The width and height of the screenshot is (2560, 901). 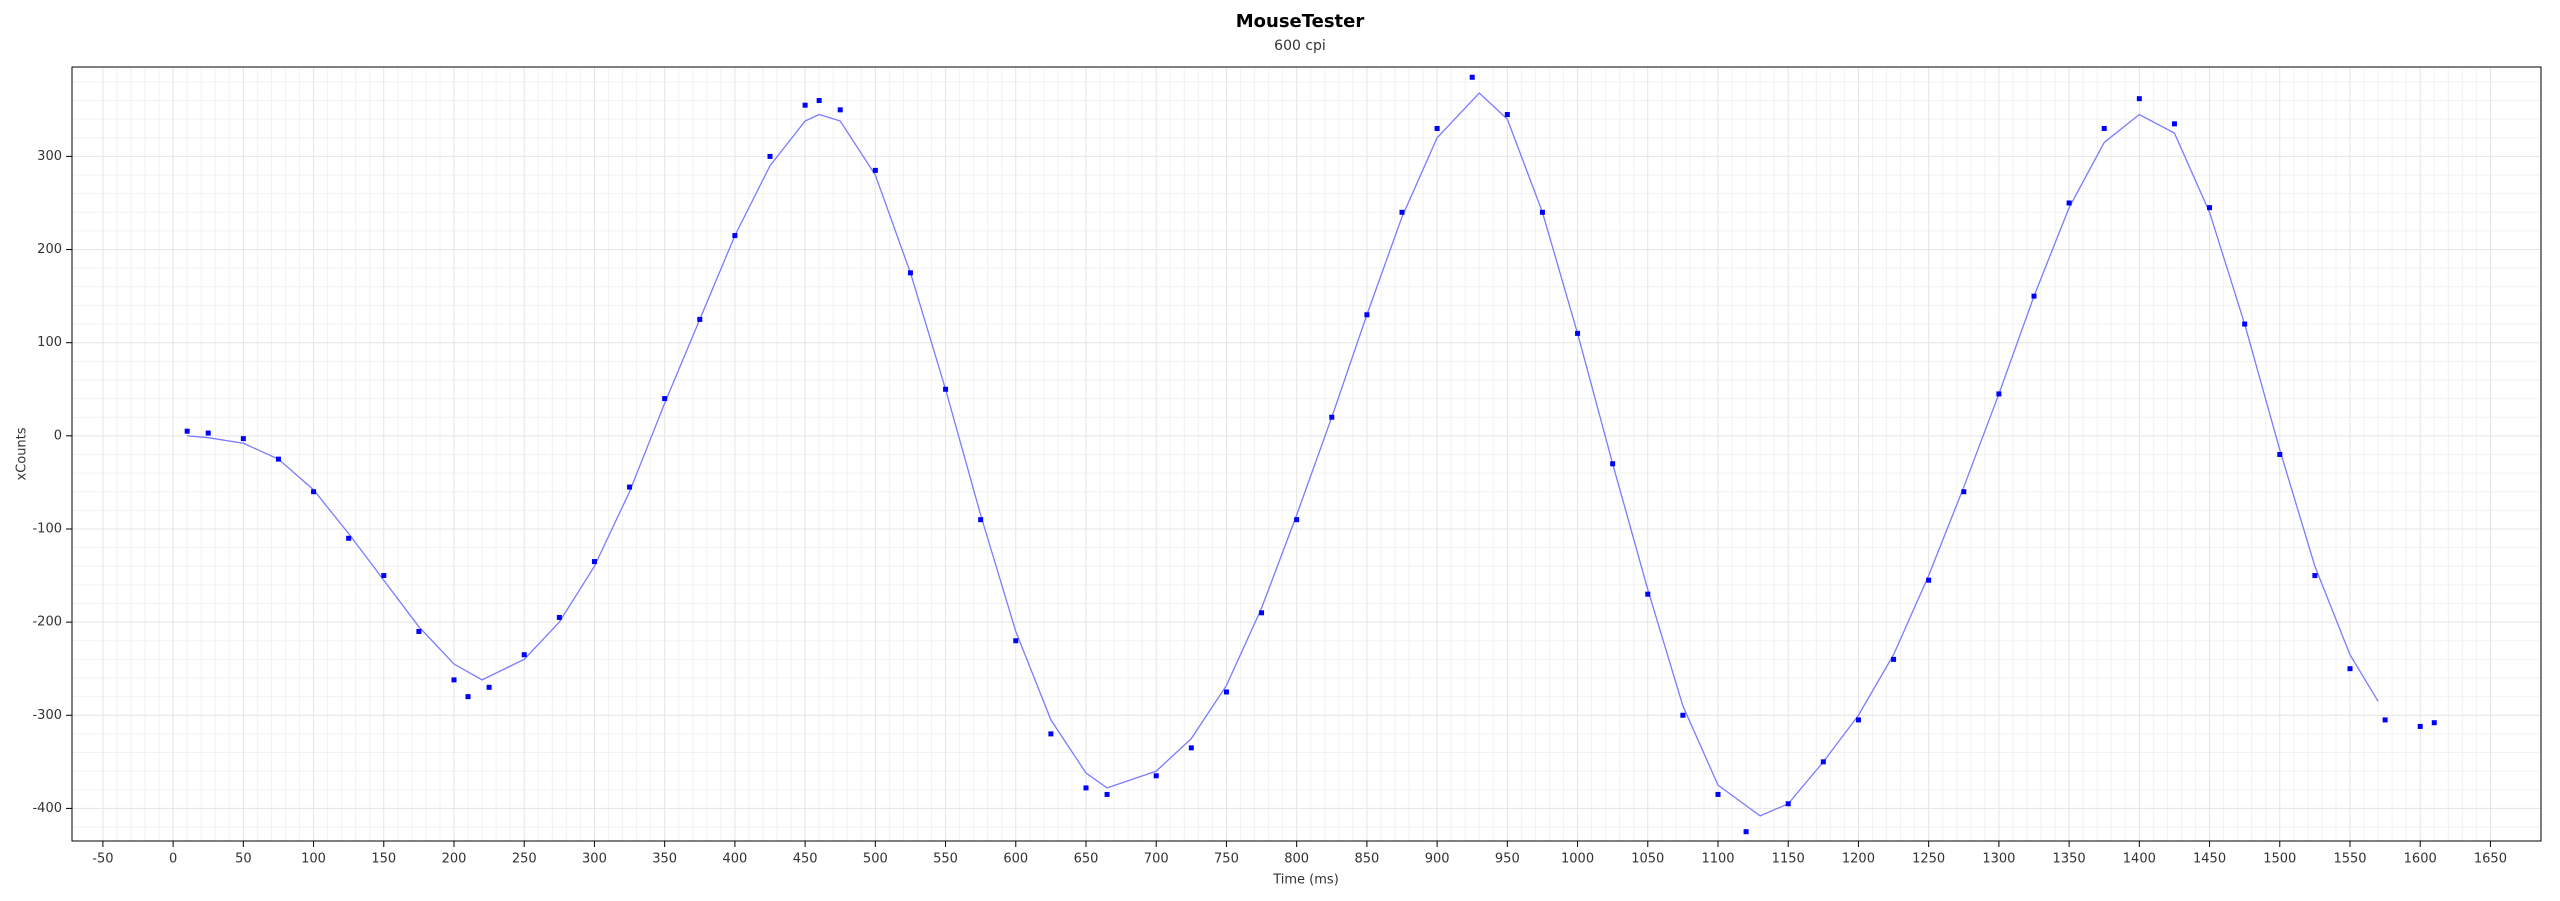 What do you see at coordinates (47, 715) in the screenshot?
I see `y-tick-label: -300` at bounding box center [47, 715].